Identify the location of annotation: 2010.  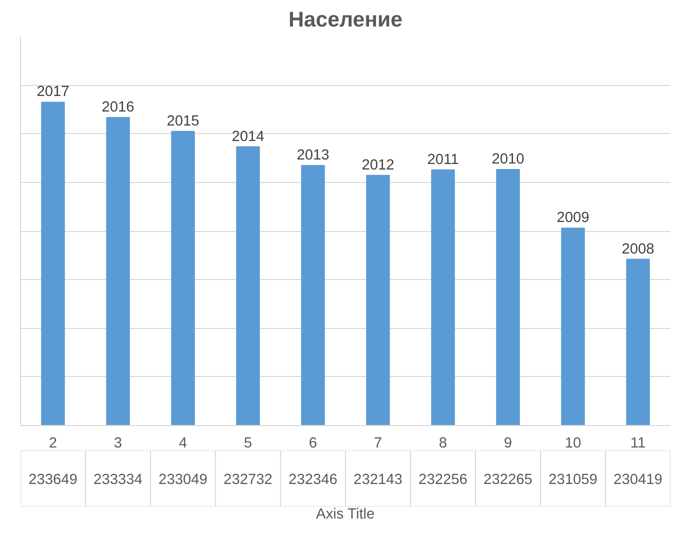
(508, 159).